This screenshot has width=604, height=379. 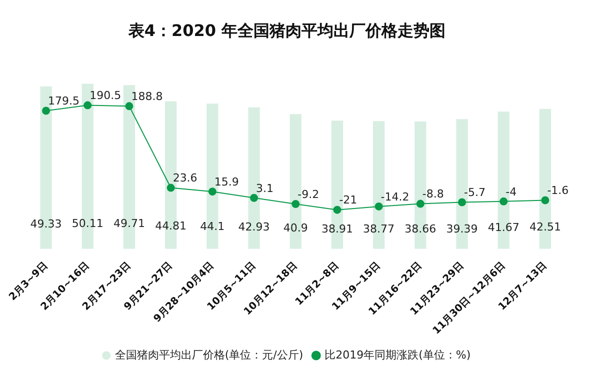 I want to click on data-label: 41.67, so click(x=504, y=227).